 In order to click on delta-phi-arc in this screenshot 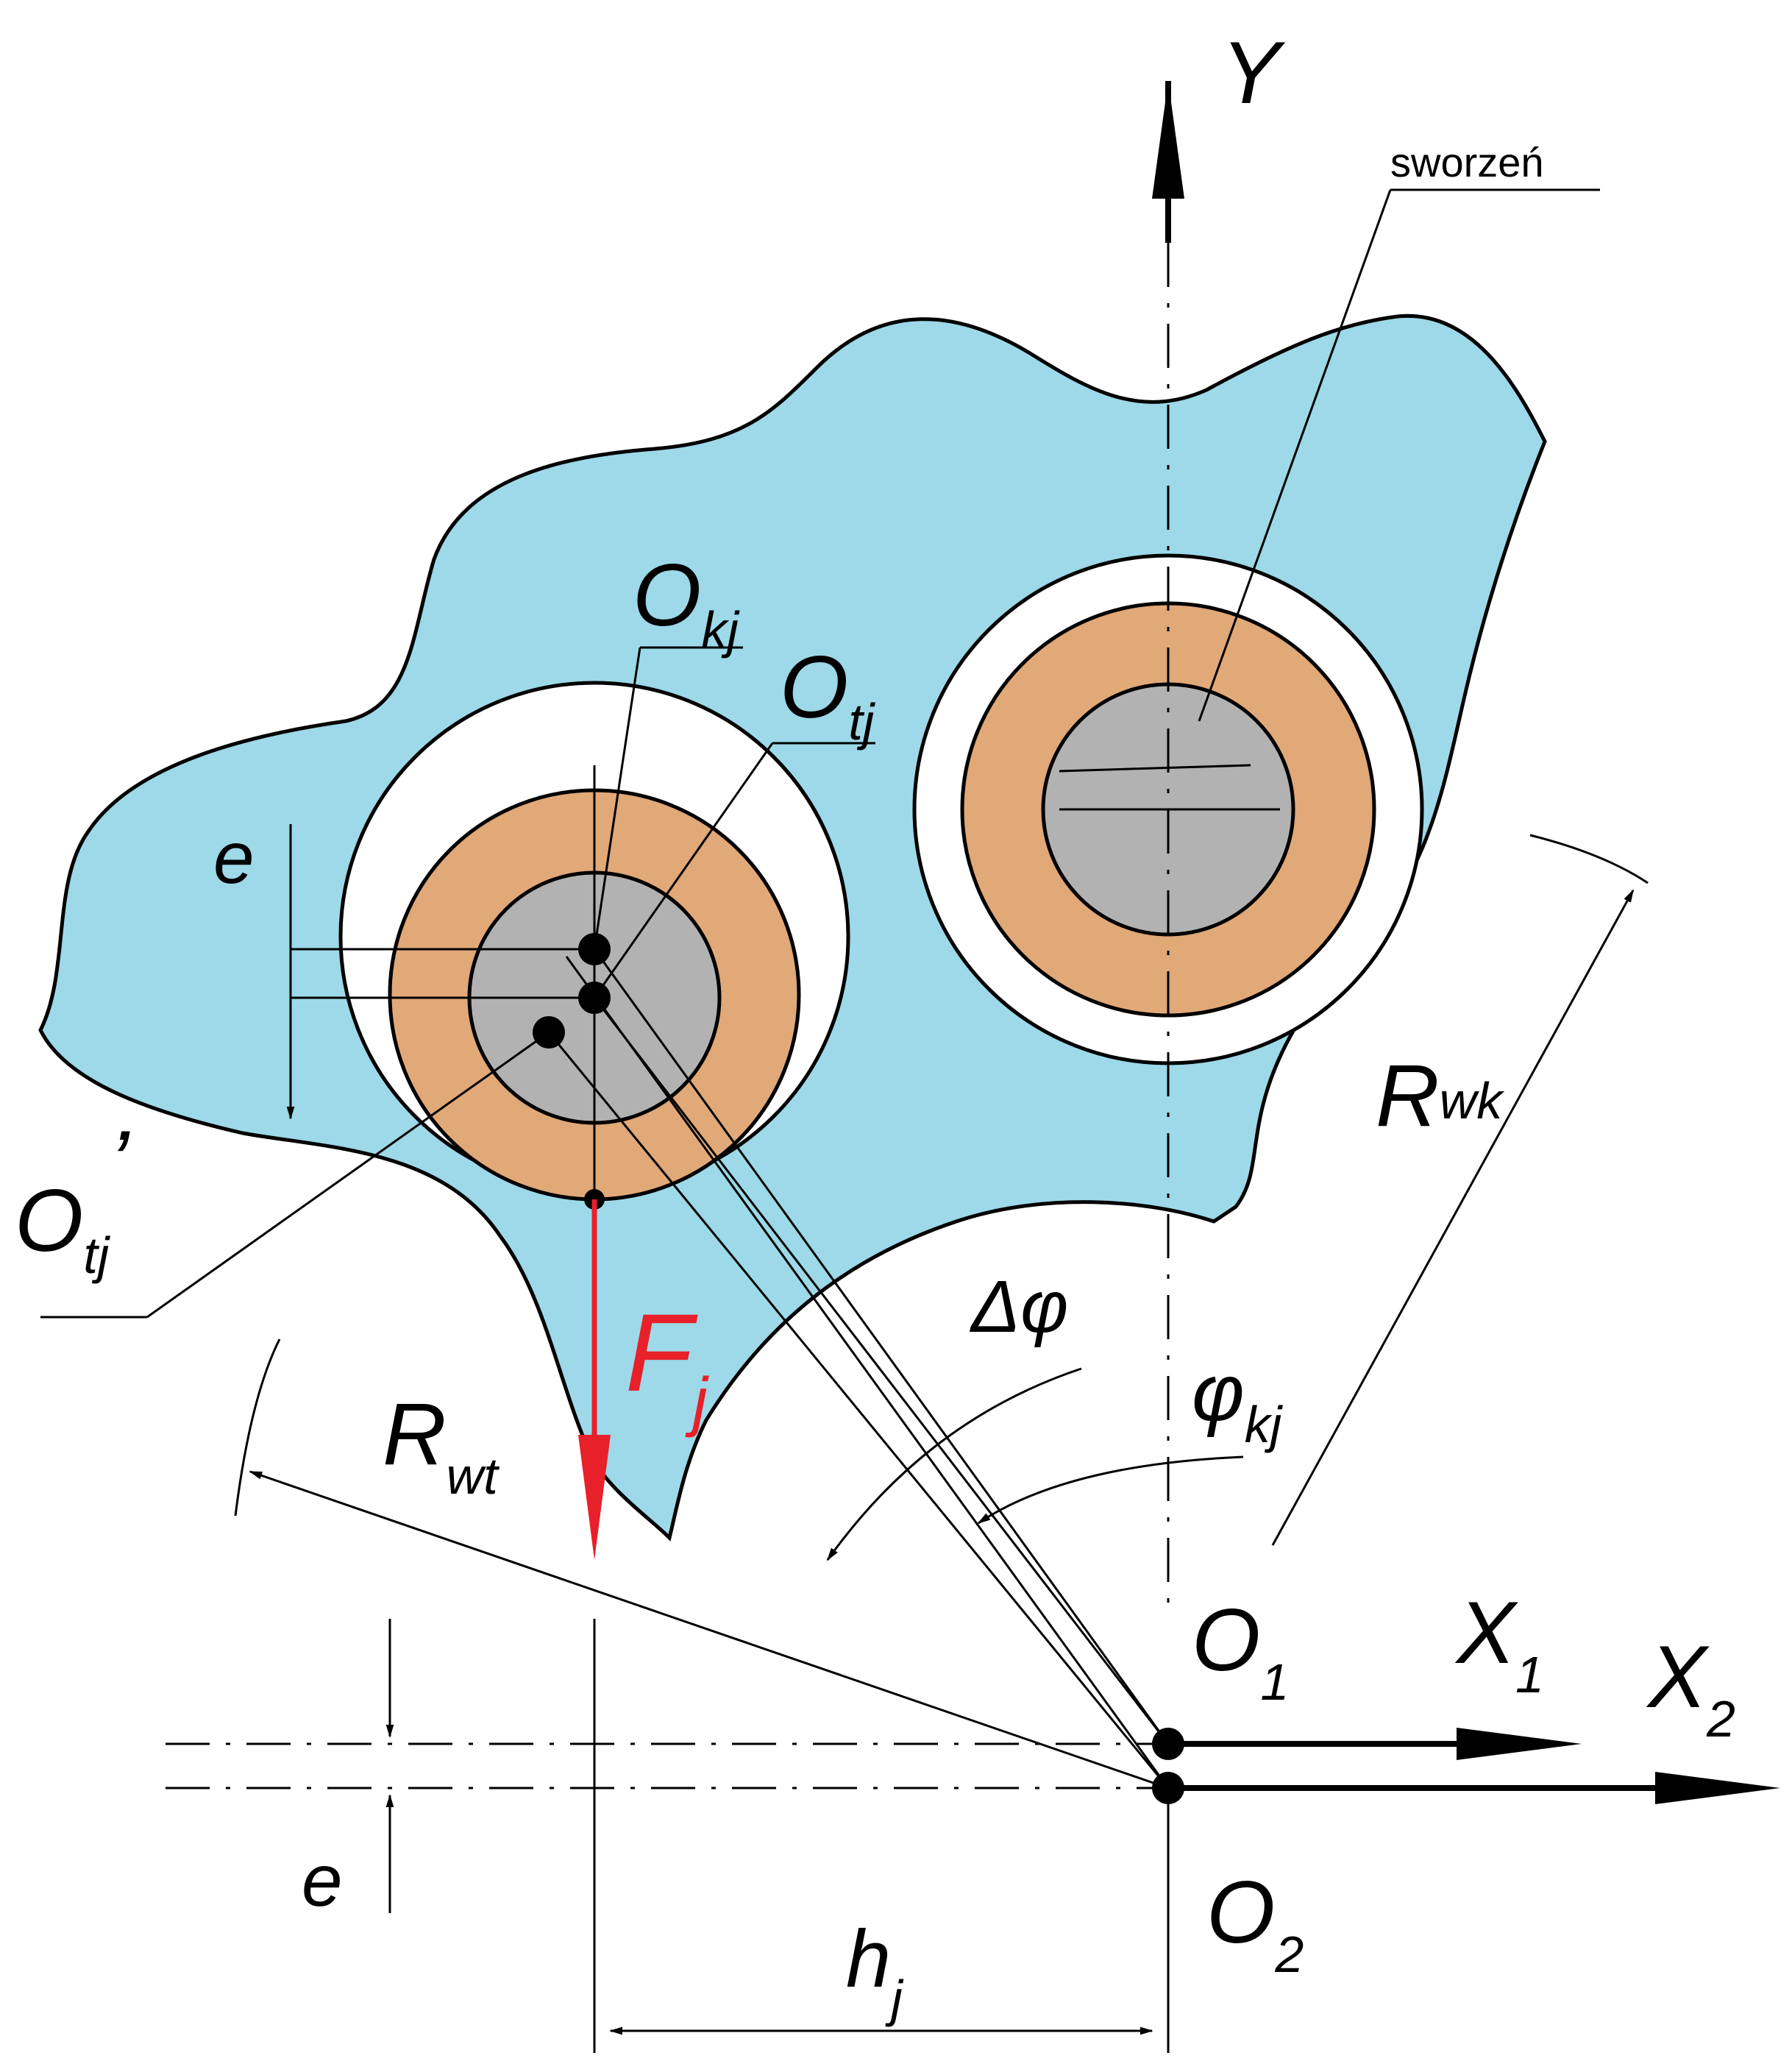, I will do `click(954, 1464)`.